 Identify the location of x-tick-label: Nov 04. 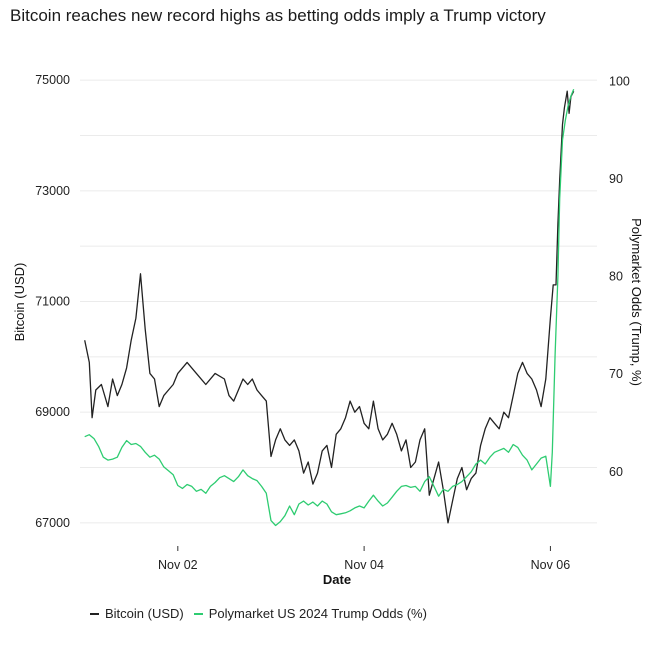
(364, 565).